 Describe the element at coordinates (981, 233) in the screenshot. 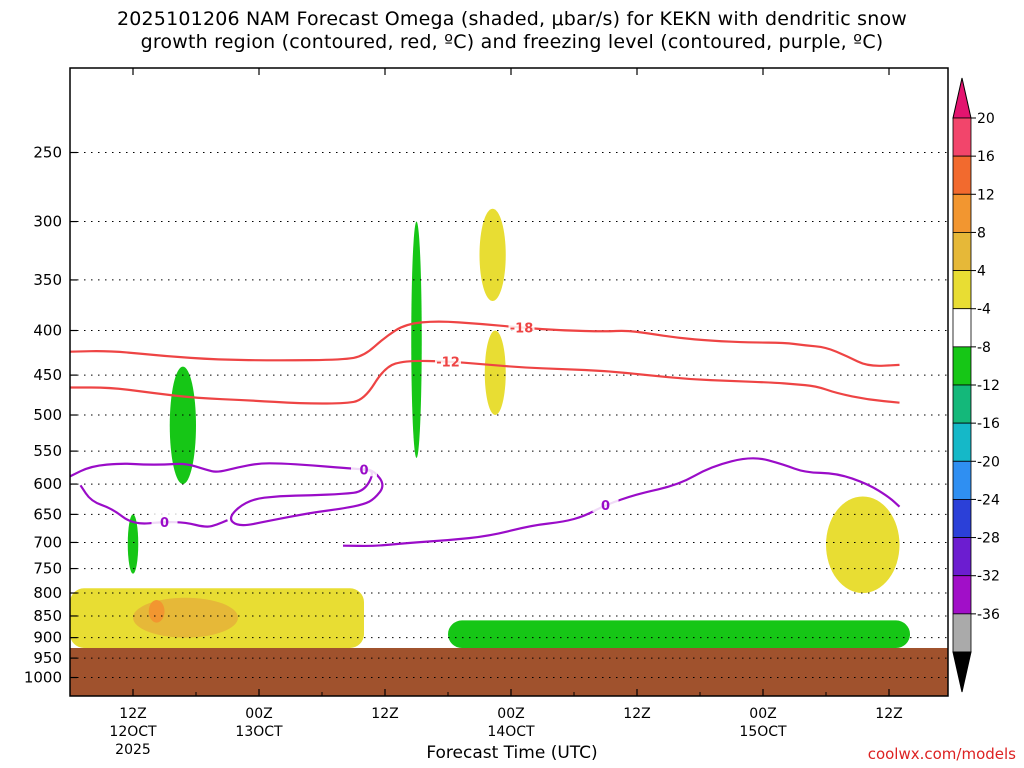

I see `colorbar-label: 8` at that location.